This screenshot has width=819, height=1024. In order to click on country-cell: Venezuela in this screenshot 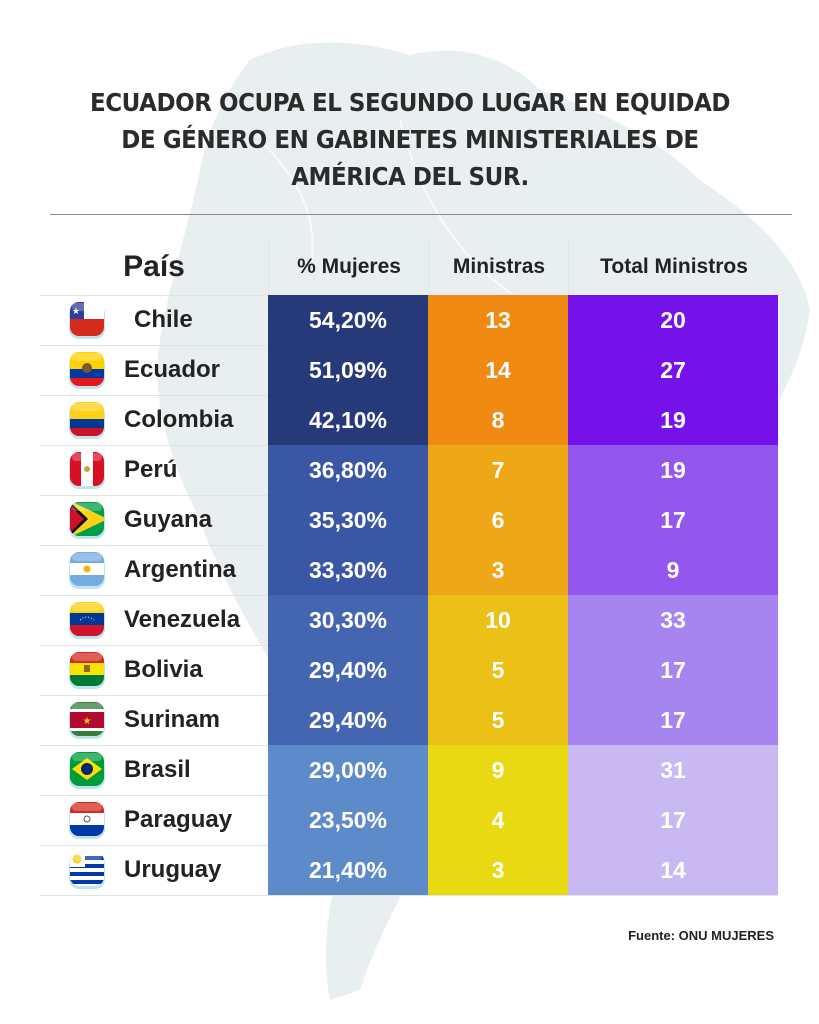, I will do `click(154, 620)`.